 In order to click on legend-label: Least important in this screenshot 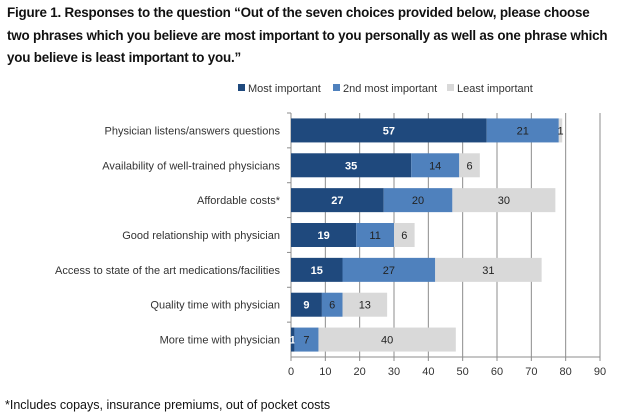, I will do `click(495, 89)`.